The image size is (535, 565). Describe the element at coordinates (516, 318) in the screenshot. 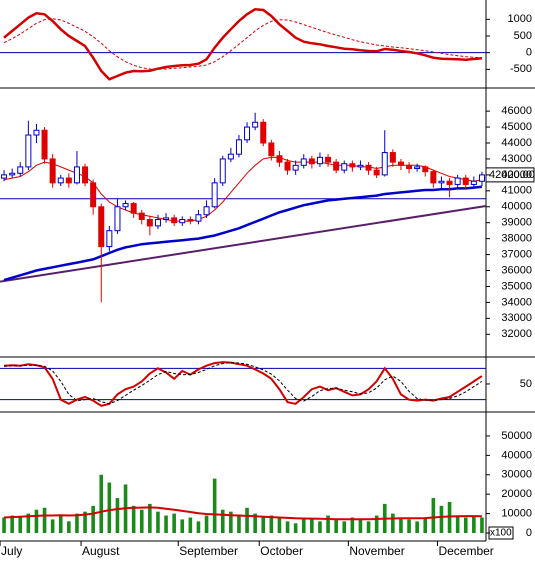

I see `y-tick-label: 33000` at that location.